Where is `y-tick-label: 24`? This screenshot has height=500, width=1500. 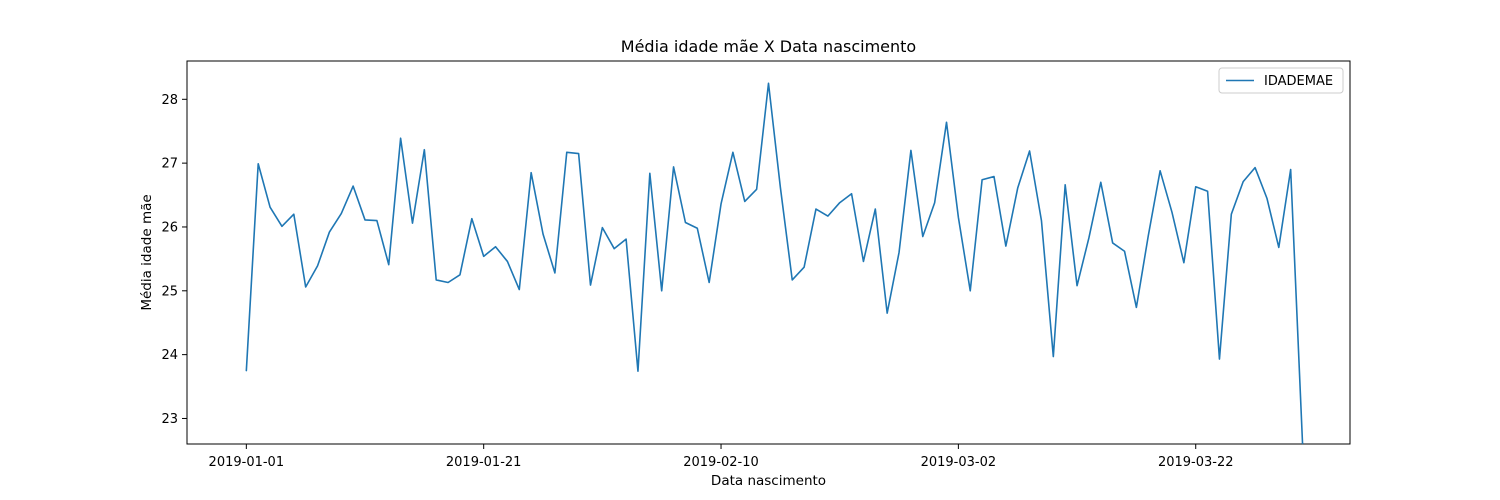 y-tick-label: 24 is located at coordinates (169, 355).